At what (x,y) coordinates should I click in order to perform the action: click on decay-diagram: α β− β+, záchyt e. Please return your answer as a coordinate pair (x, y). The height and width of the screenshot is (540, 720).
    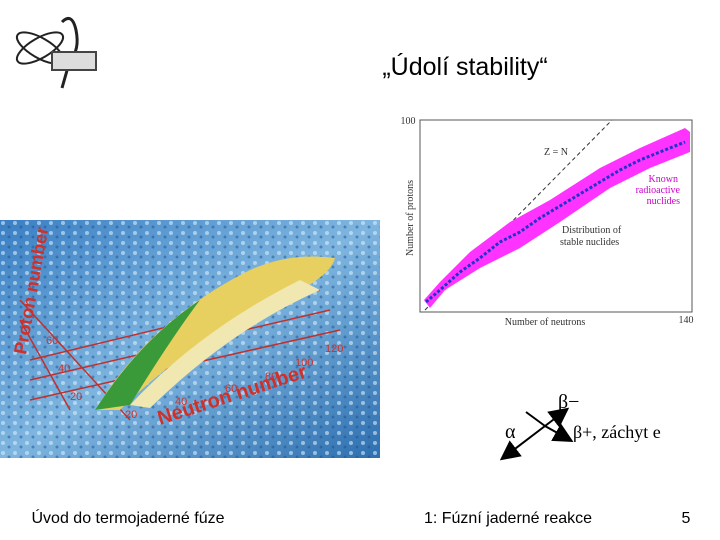
    Looking at the image, I should click on (580, 426).